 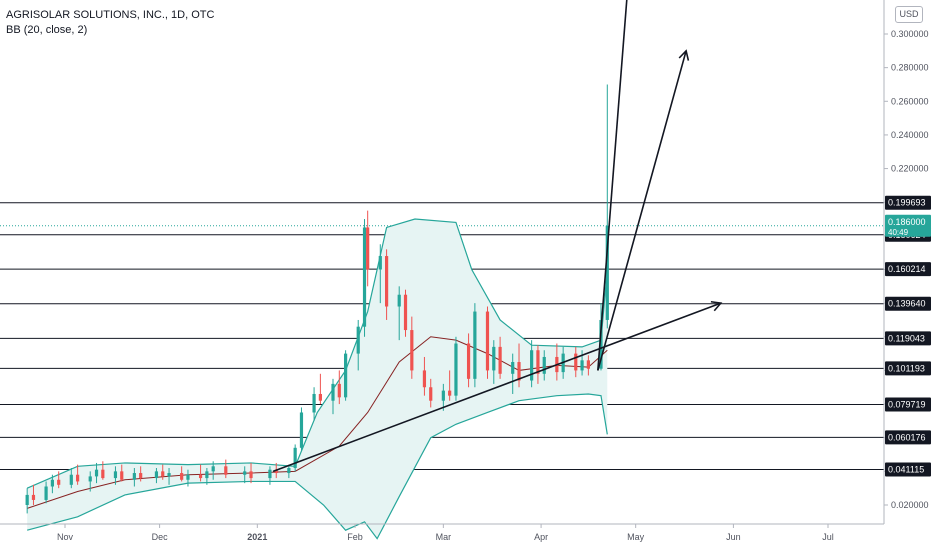 I want to click on projection-arrow, so click(x=612, y=185).